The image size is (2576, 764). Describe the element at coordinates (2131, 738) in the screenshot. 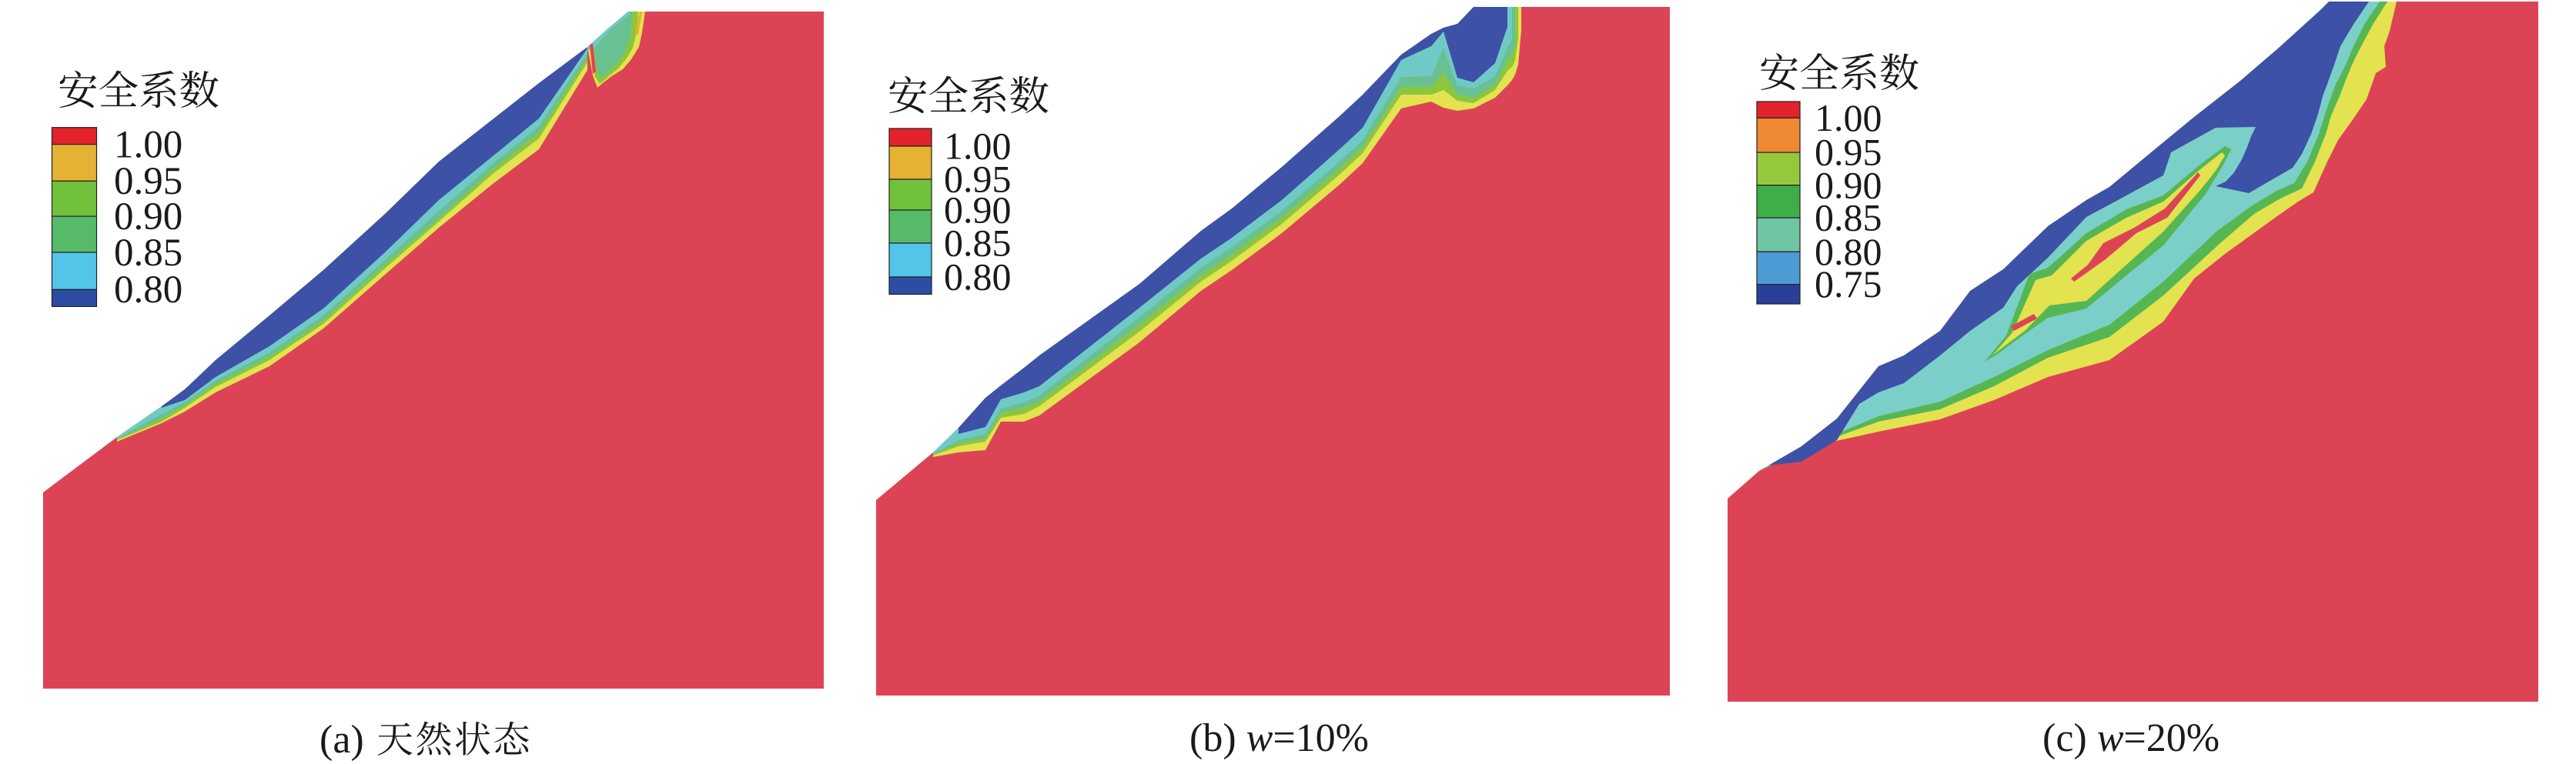

I see `svg-text: (c) w=20%` at that location.